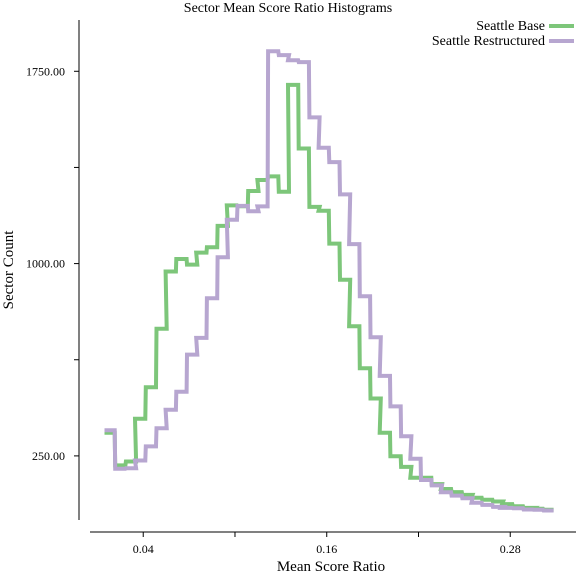 The height and width of the screenshot is (576, 576). I want to click on x-tick-label-2: 0.16, so click(326, 549).